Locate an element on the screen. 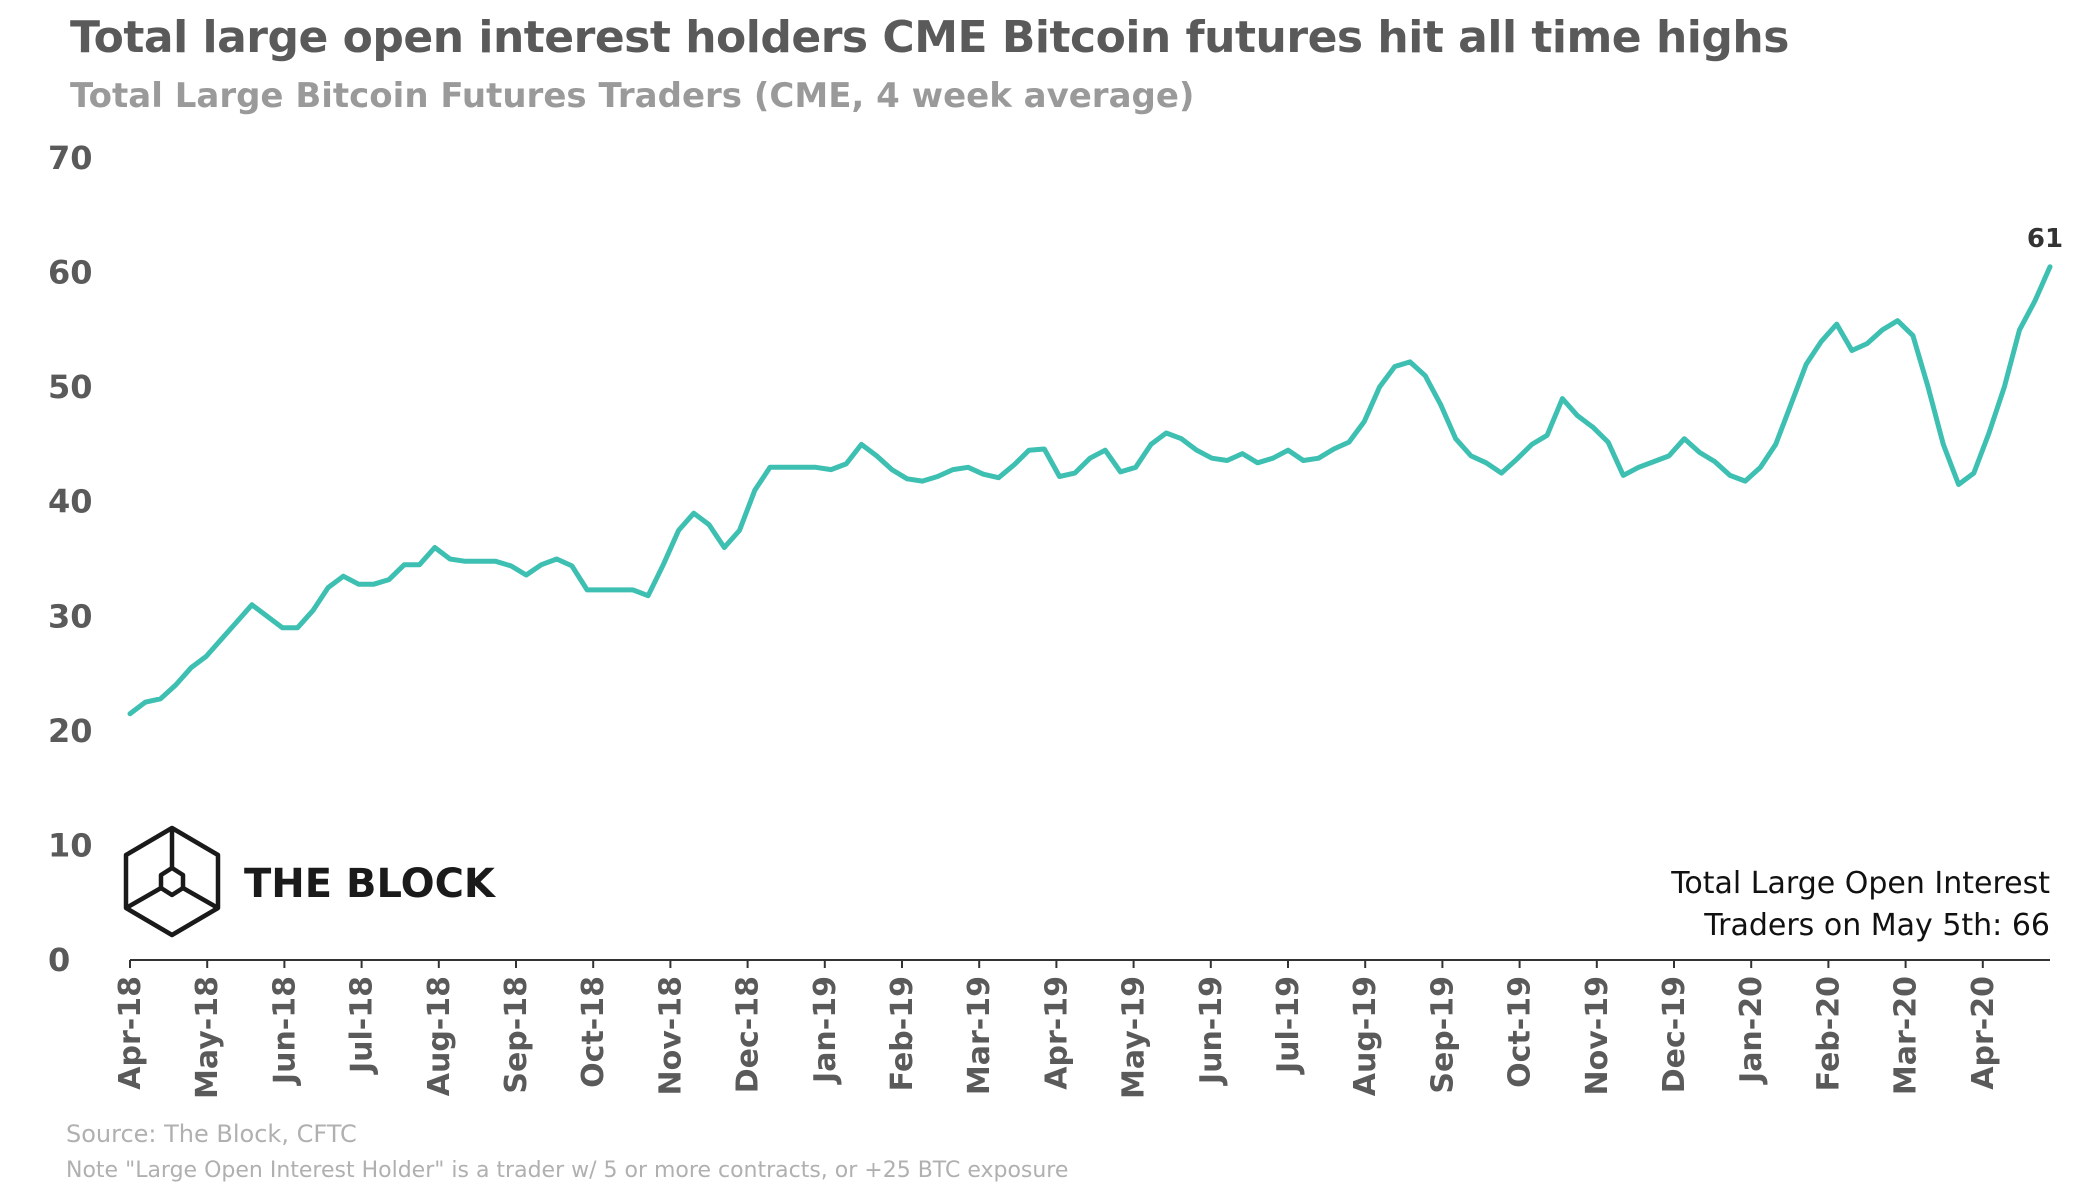 This screenshot has width=2098, height=1189. cube-icon is located at coordinates (172, 881).